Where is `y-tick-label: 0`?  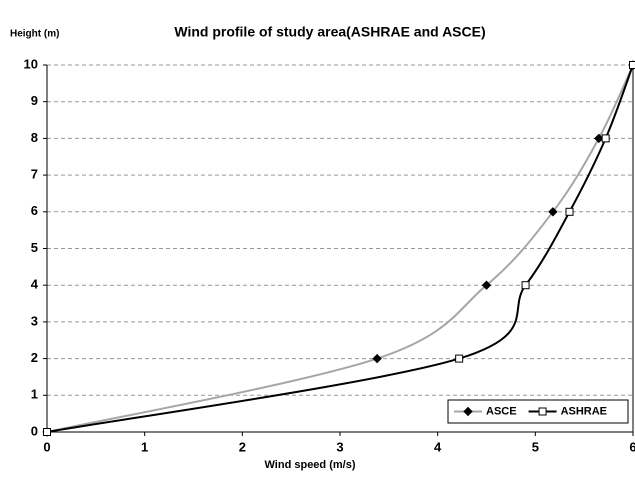
y-tick-label: 0 is located at coordinates (34, 430).